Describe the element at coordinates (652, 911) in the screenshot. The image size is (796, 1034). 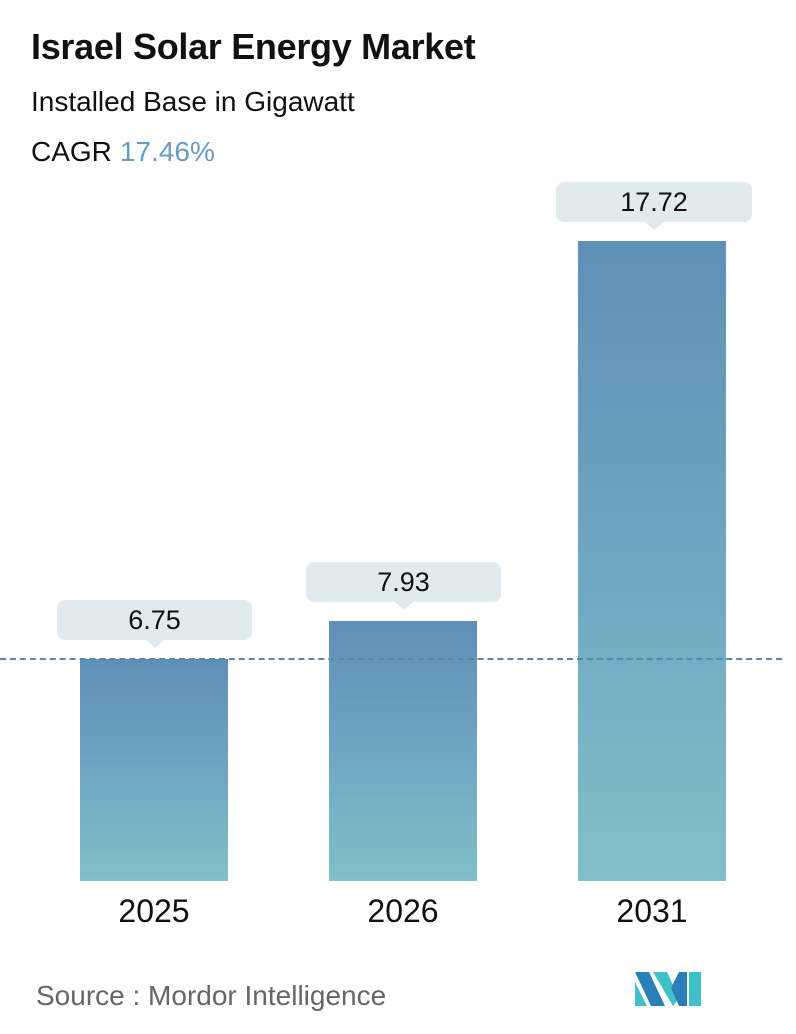
I see `x-label-2031: 2031` at that location.